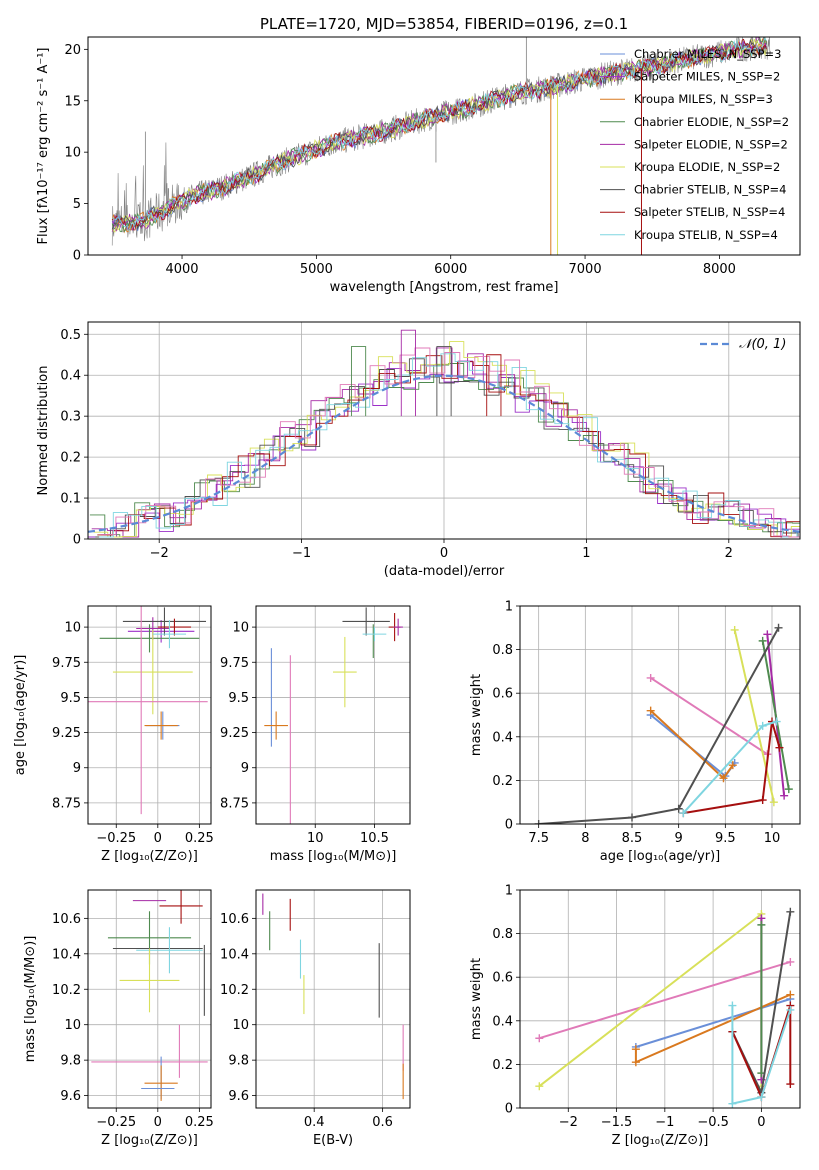 The image size is (819, 1170). What do you see at coordinates (617, 1122) in the screenshot?
I see `x-tick-label: −1.5` at bounding box center [617, 1122].